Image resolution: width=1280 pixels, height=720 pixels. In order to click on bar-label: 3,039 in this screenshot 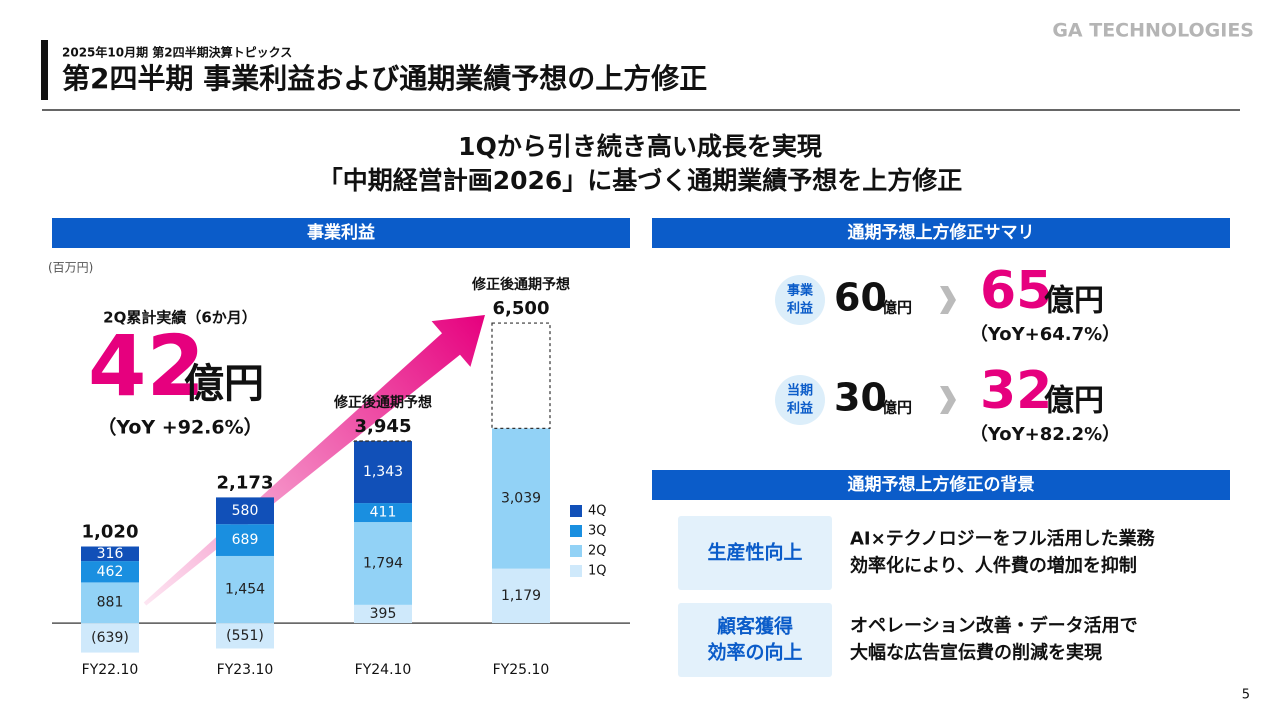, I will do `click(521, 499)`.